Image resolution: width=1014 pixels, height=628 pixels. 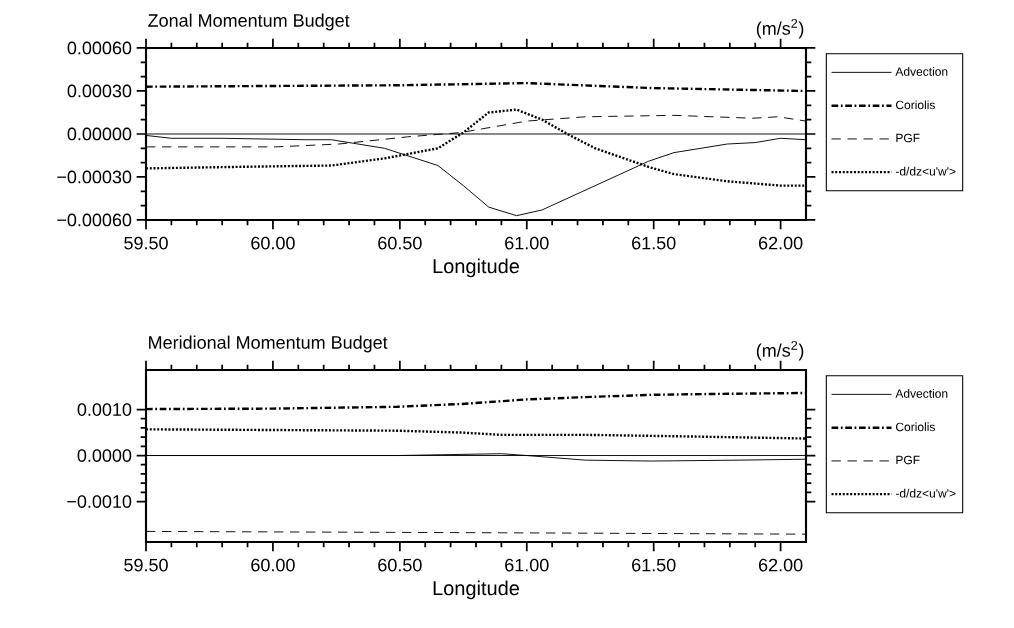 I want to click on y-tick-label: 0.00030, so click(x=99, y=91).